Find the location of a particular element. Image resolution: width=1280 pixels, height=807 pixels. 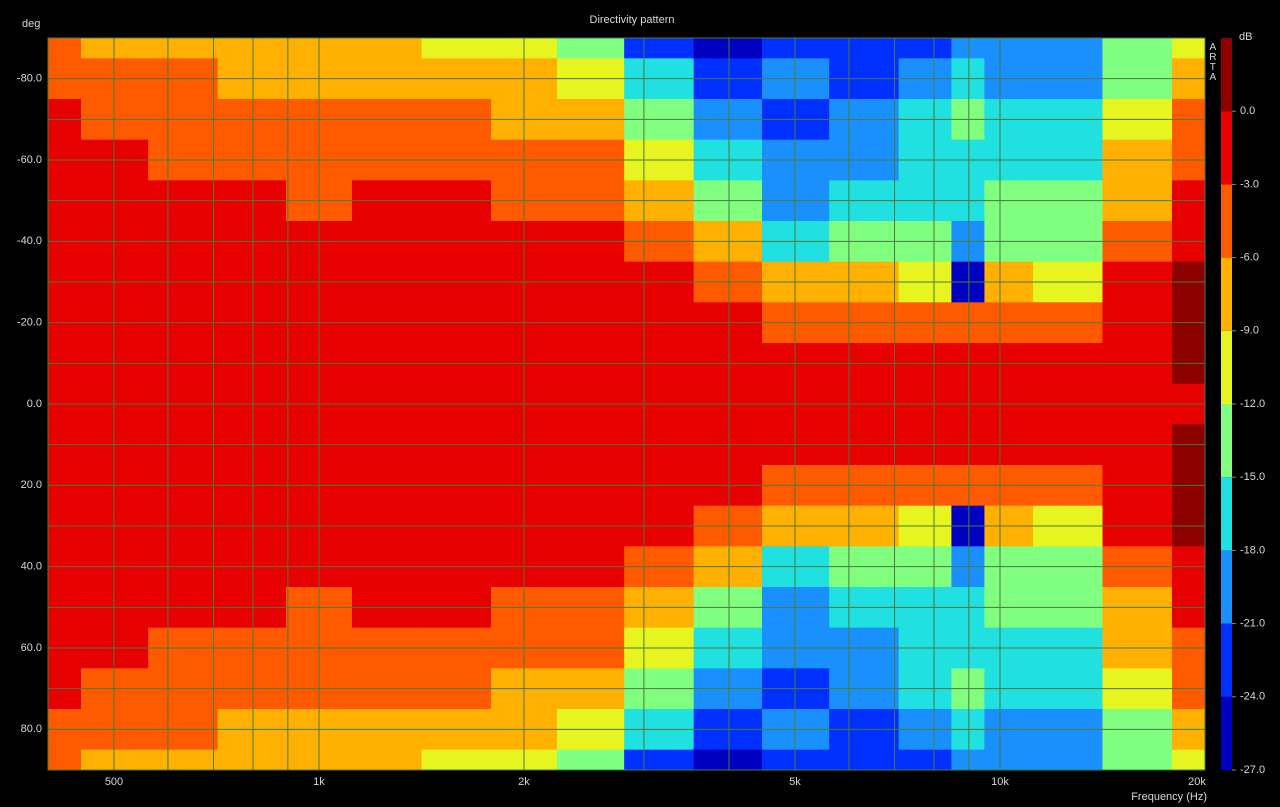

colorbar-tick-label: -6.0 is located at coordinates (1249, 258).